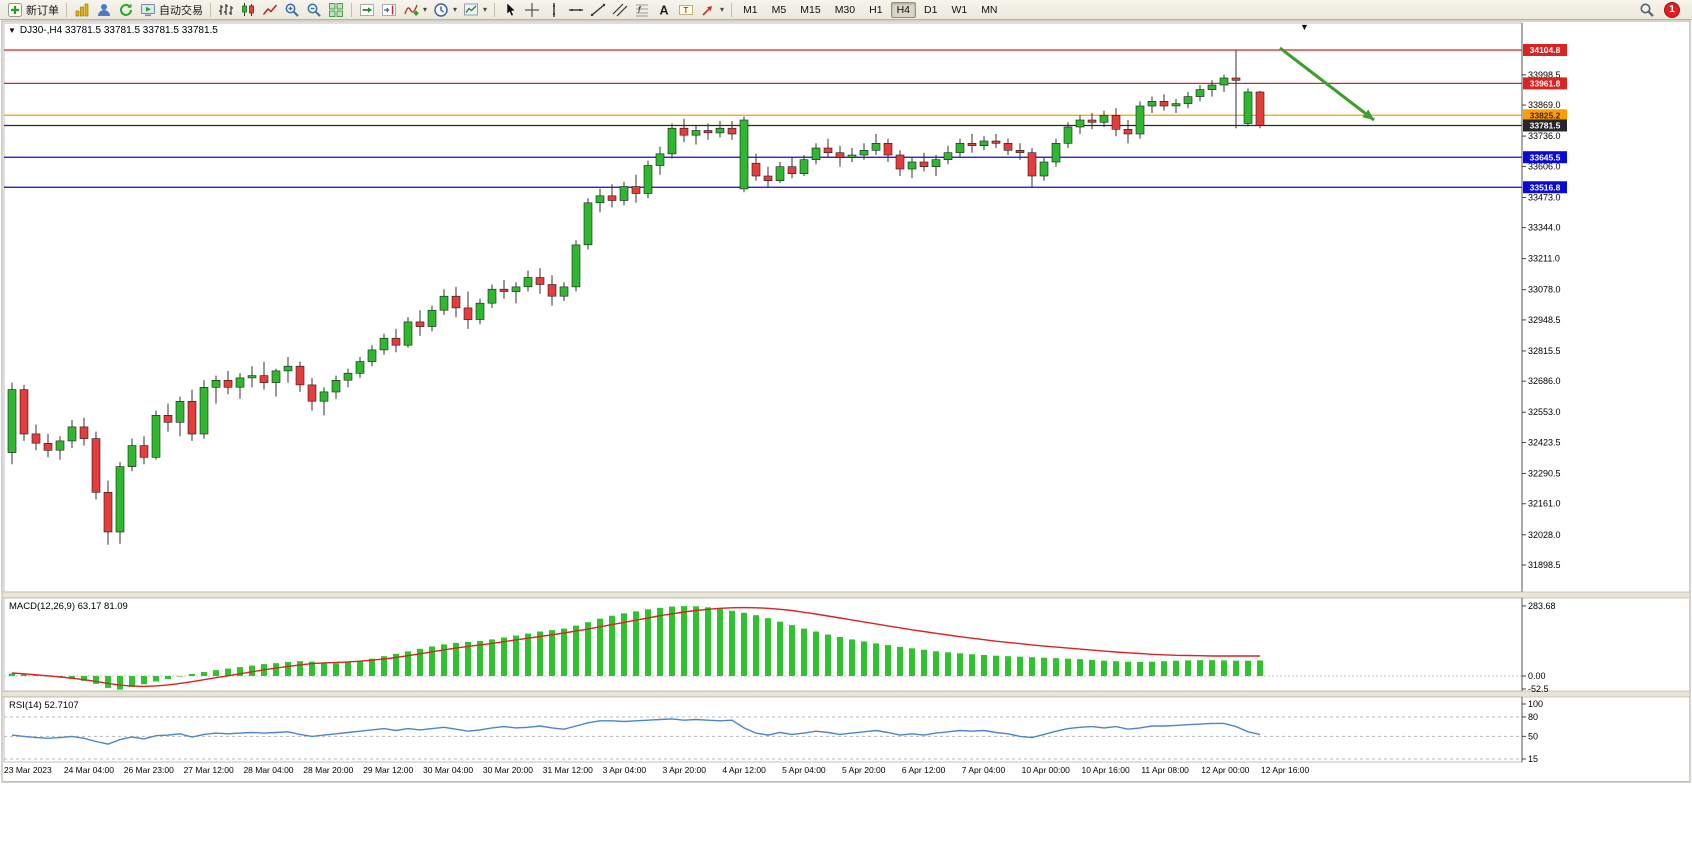  I want to click on svg-text: 15, so click(1533, 759).